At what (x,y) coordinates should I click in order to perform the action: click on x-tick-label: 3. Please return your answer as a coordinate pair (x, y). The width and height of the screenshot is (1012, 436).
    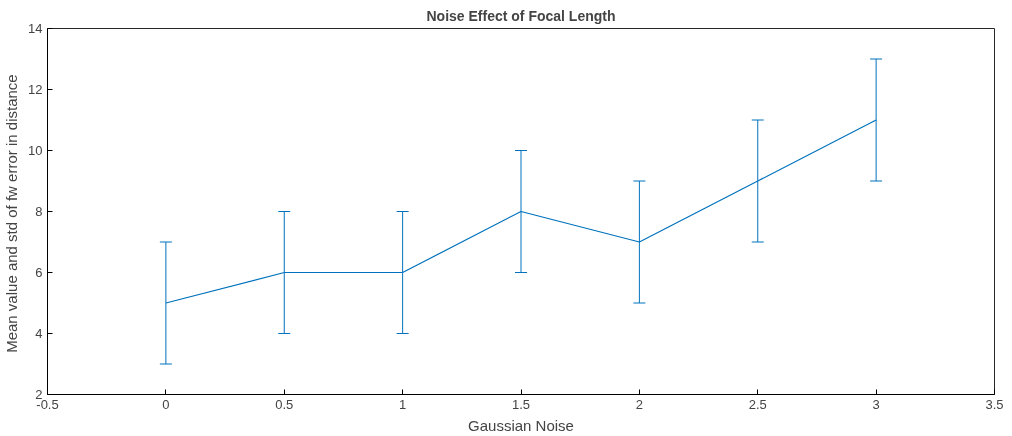
    Looking at the image, I should click on (876, 404).